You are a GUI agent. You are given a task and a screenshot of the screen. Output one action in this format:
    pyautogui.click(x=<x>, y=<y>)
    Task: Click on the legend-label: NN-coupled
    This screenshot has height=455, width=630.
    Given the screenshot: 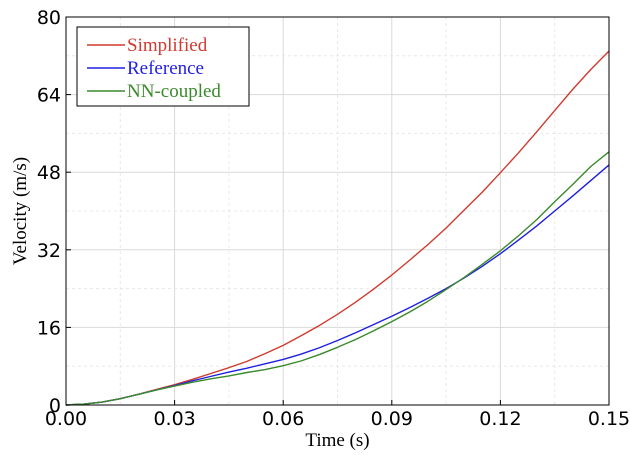 What is the action you would take?
    pyautogui.click(x=174, y=91)
    